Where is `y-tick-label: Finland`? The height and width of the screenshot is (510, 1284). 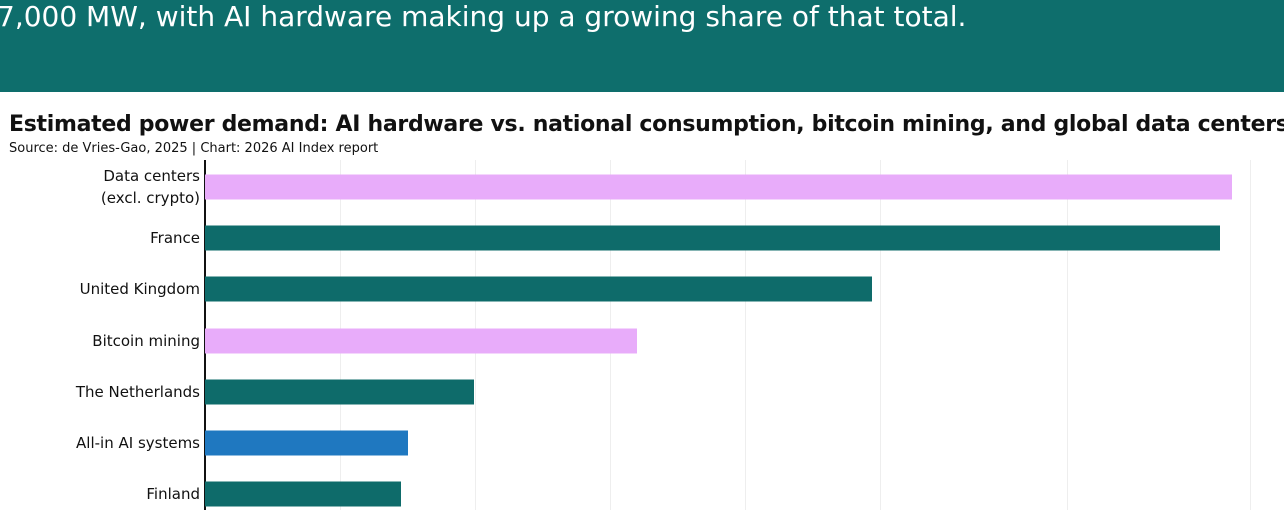 y-tick-label: Finland is located at coordinates (173, 494).